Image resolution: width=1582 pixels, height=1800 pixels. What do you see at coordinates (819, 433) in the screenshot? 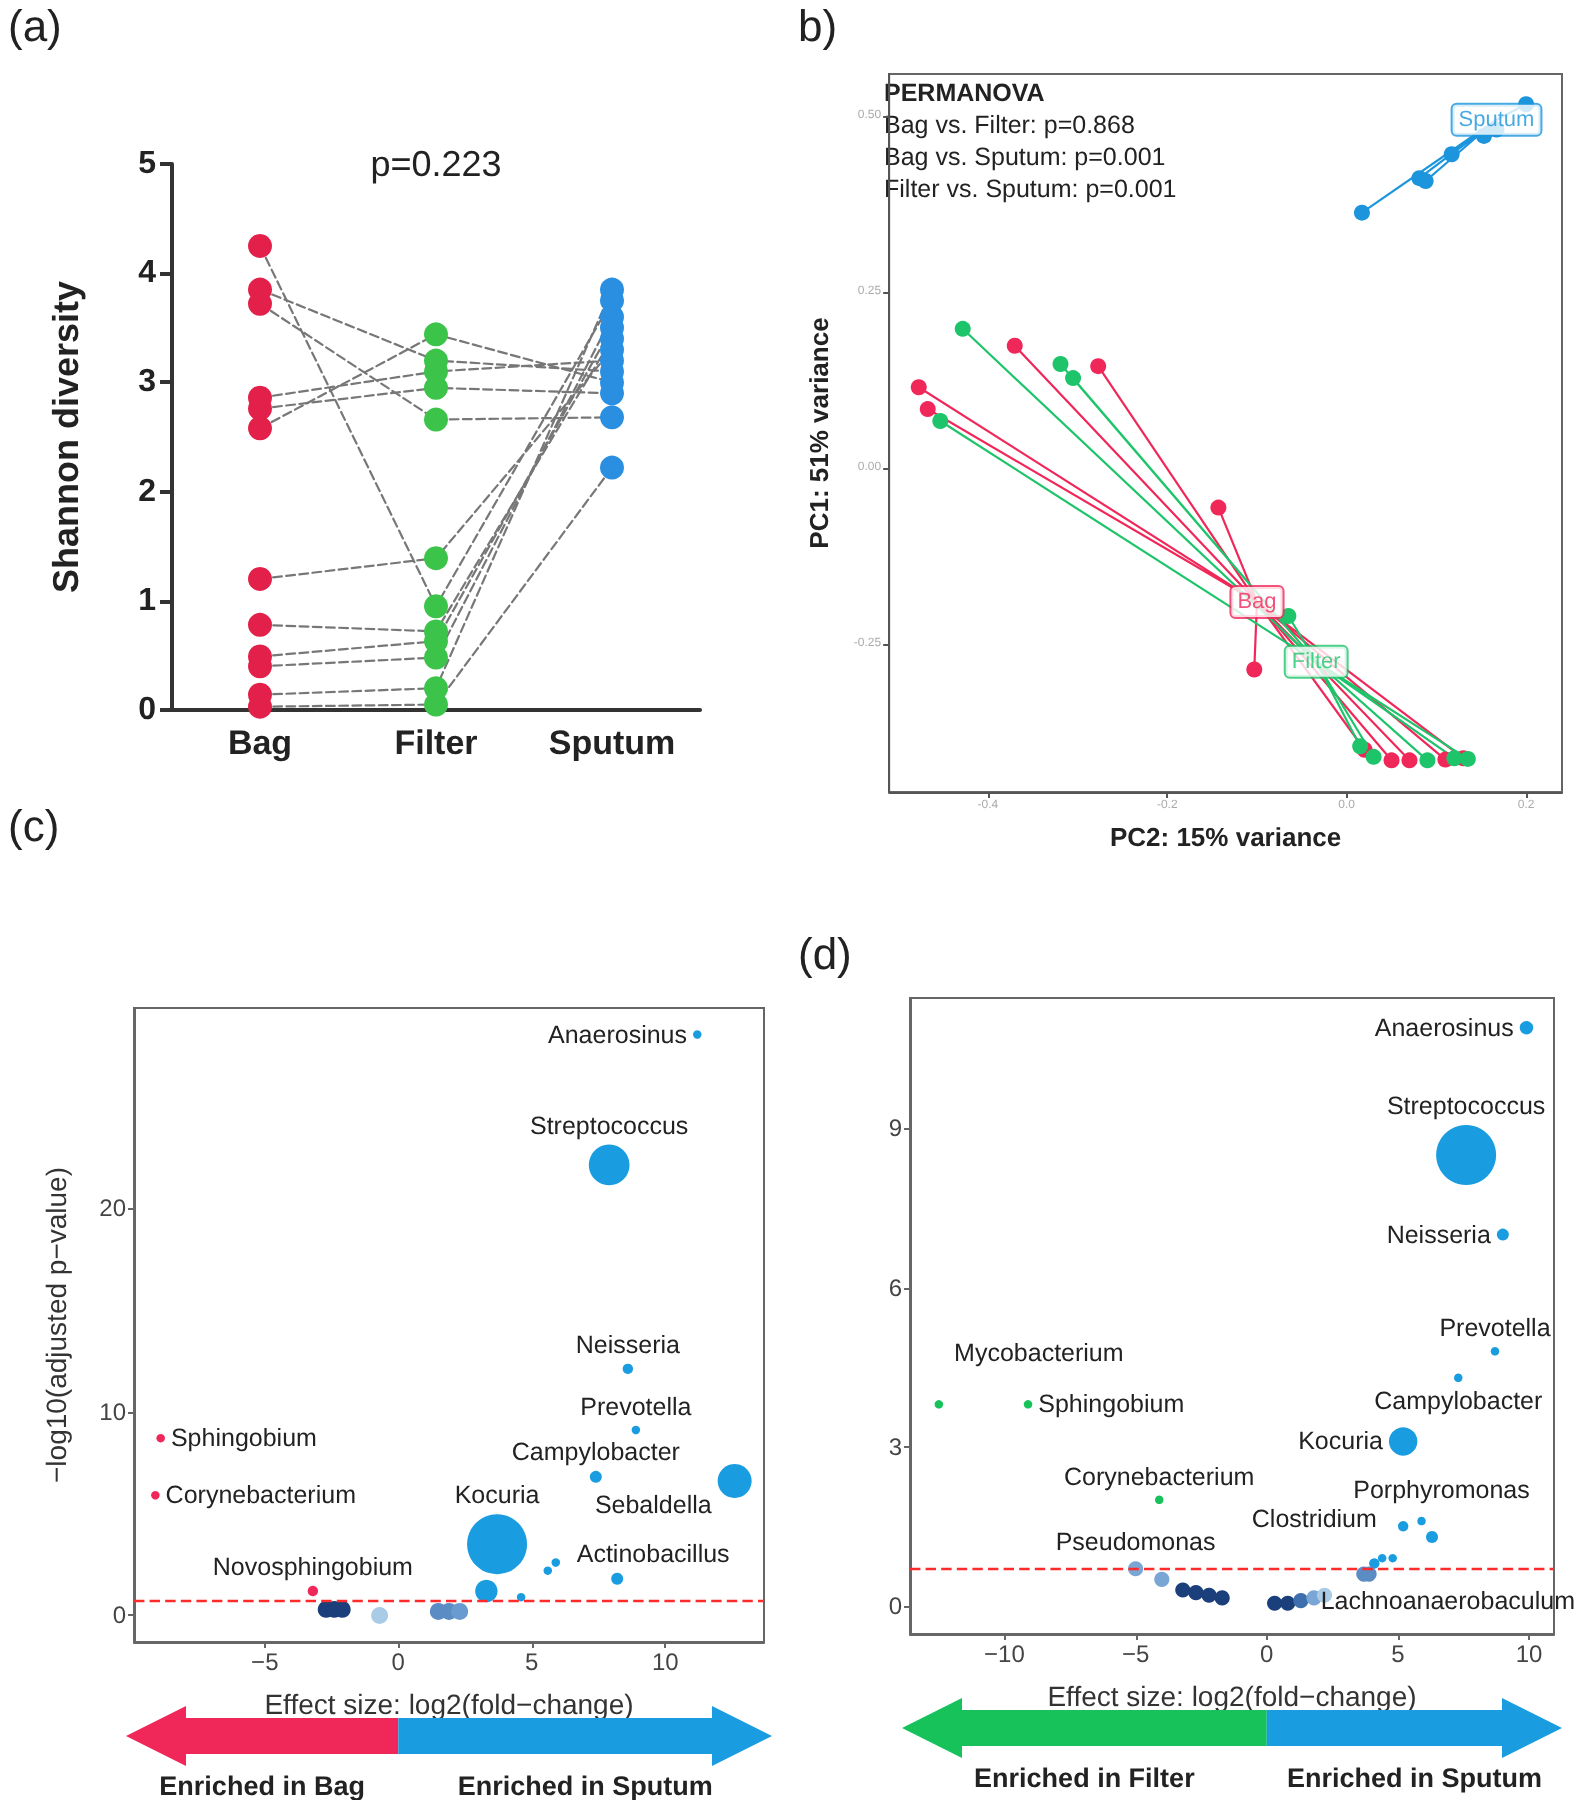
I see `y-axis-title: PC1: 51% variance` at bounding box center [819, 433].